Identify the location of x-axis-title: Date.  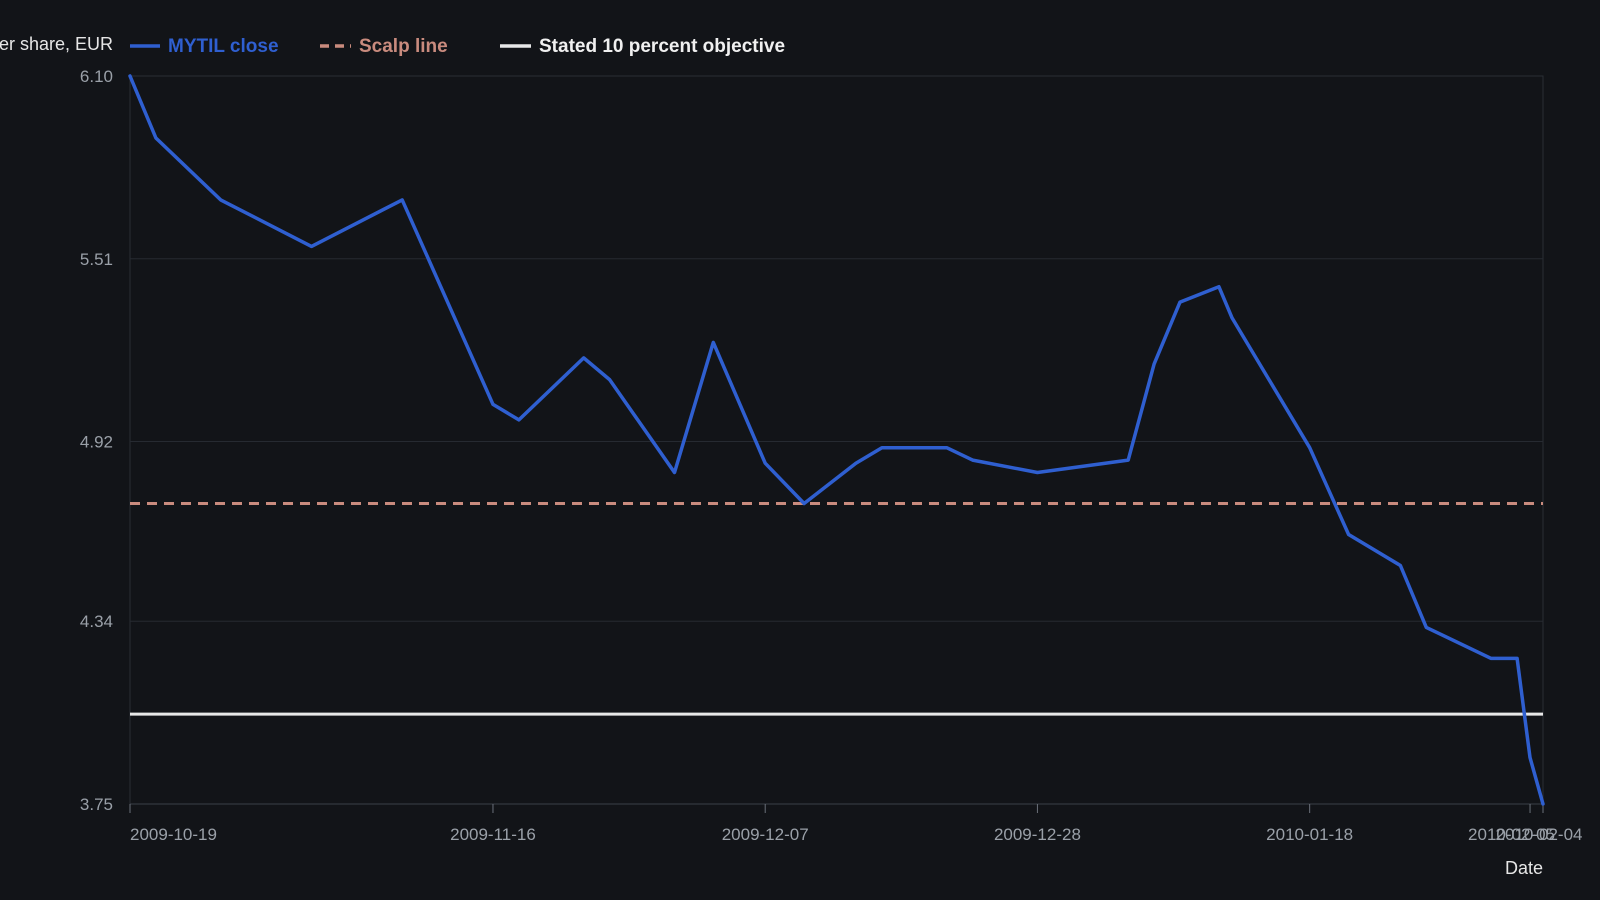
(1524, 868).